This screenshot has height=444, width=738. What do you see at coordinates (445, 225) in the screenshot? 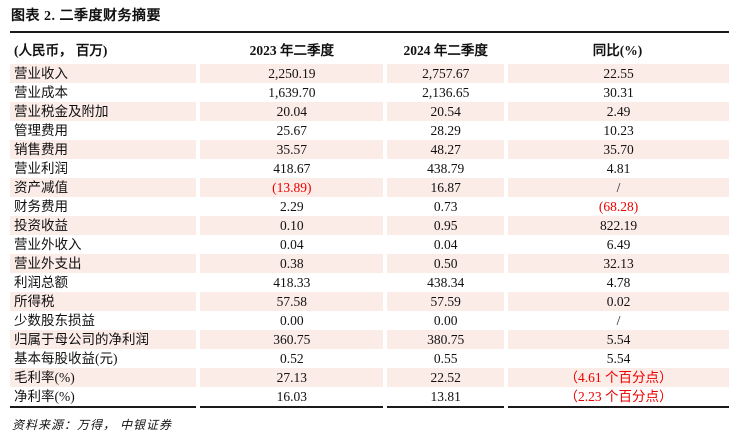
I see `cell-value: 0.95` at bounding box center [445, 225].